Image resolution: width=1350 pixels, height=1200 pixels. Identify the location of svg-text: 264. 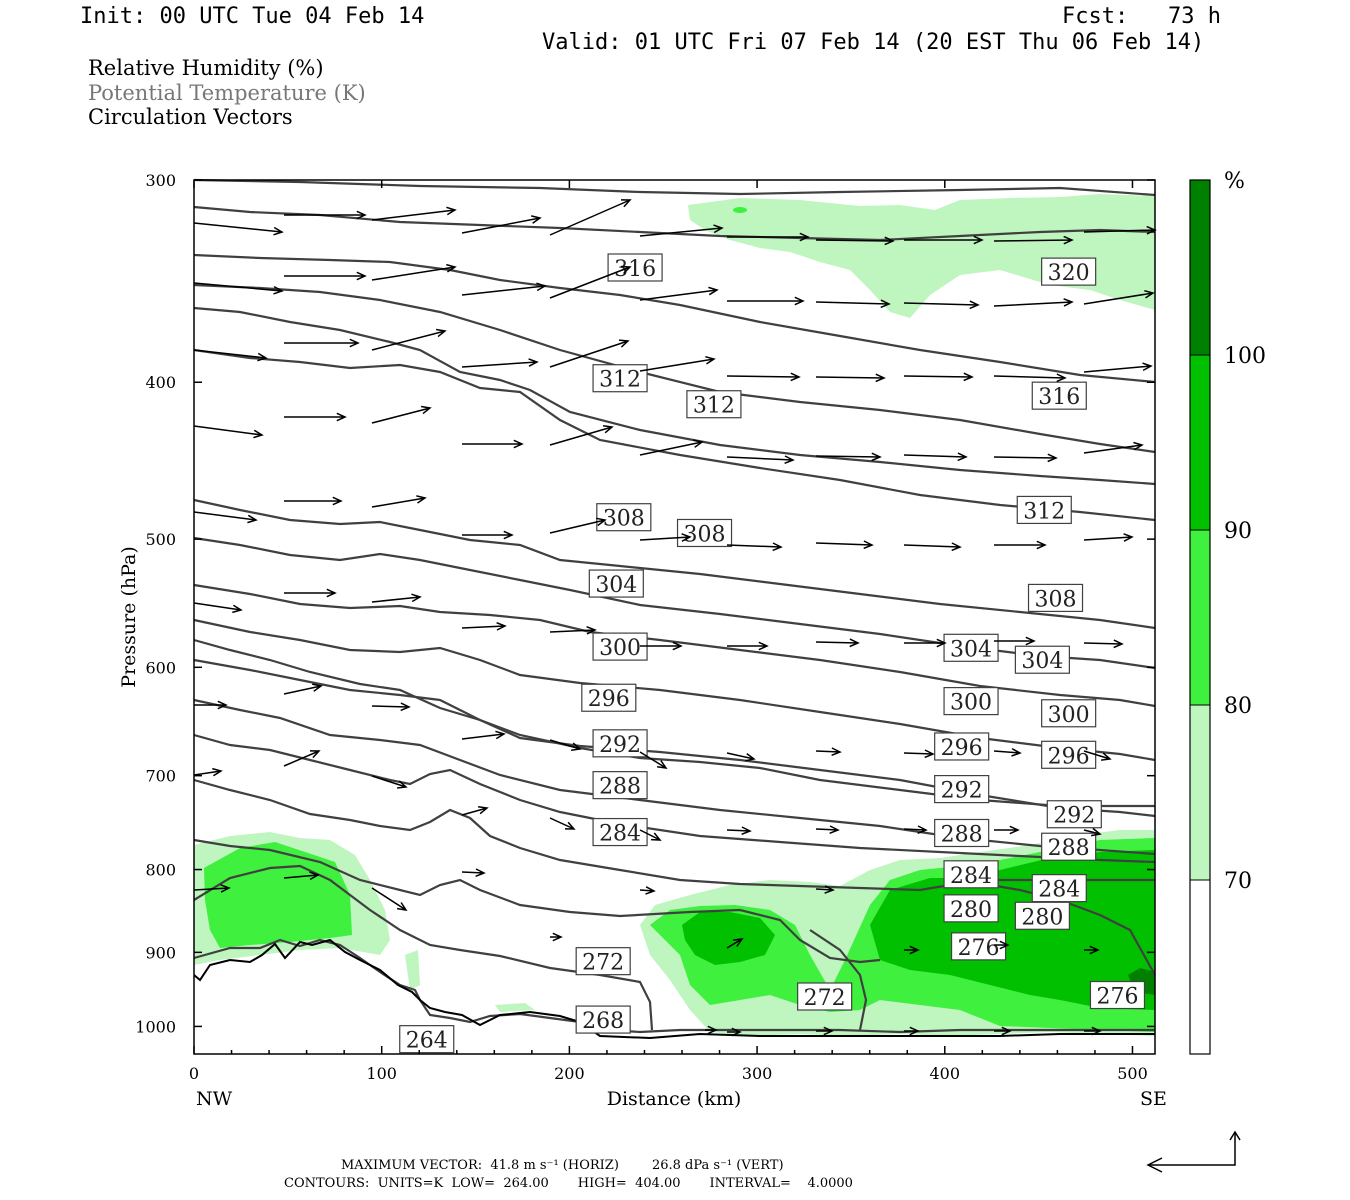
(427, 1041).